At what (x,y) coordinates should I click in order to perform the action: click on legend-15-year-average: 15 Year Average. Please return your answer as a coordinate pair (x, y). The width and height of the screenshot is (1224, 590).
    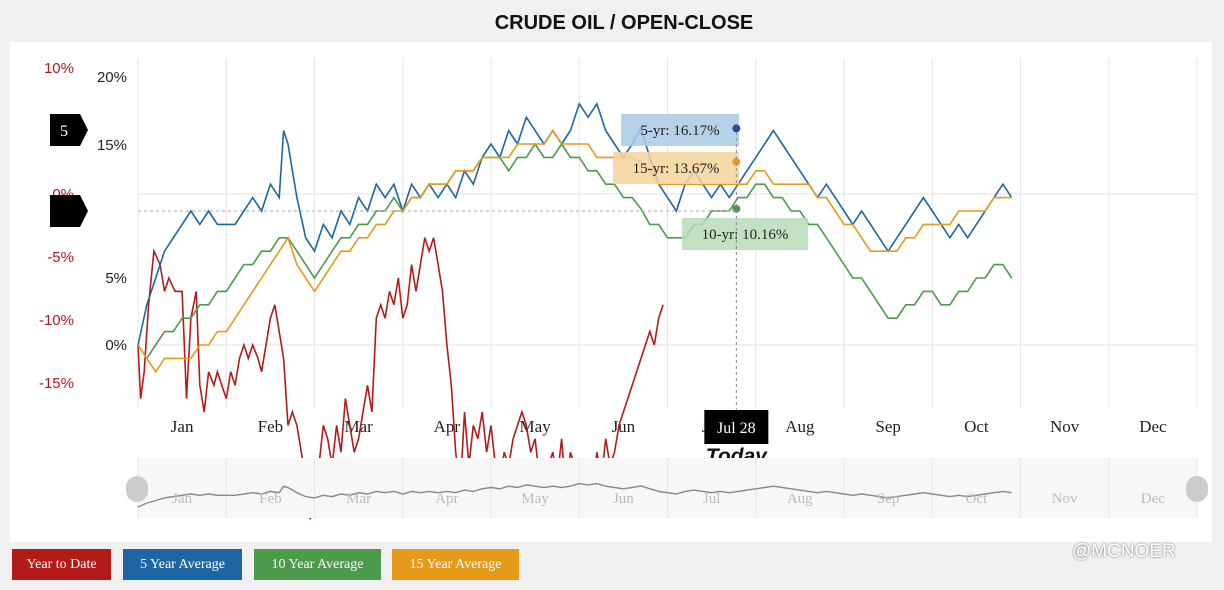
    Looking at the image, I should click on (455, 564).